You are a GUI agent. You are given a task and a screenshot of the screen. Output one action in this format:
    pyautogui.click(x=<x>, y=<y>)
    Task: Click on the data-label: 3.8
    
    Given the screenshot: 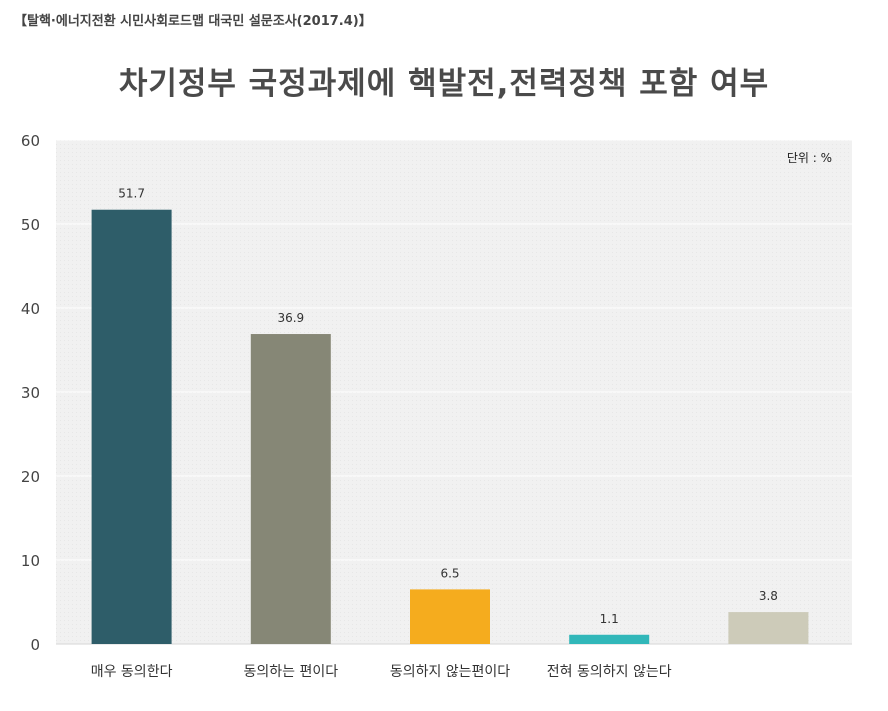 What is the action you would take?
    pyautogui.click(x=768, y=596)
    